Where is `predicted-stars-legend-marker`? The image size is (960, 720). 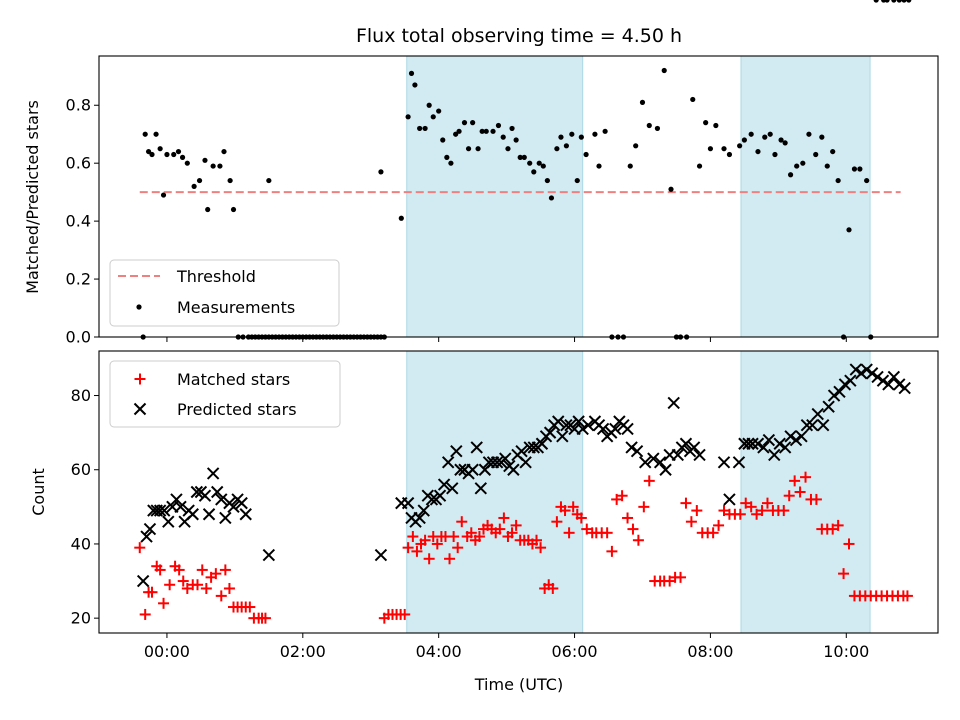 predicted-stars-legend-marker is located at coordinates (140, 409).